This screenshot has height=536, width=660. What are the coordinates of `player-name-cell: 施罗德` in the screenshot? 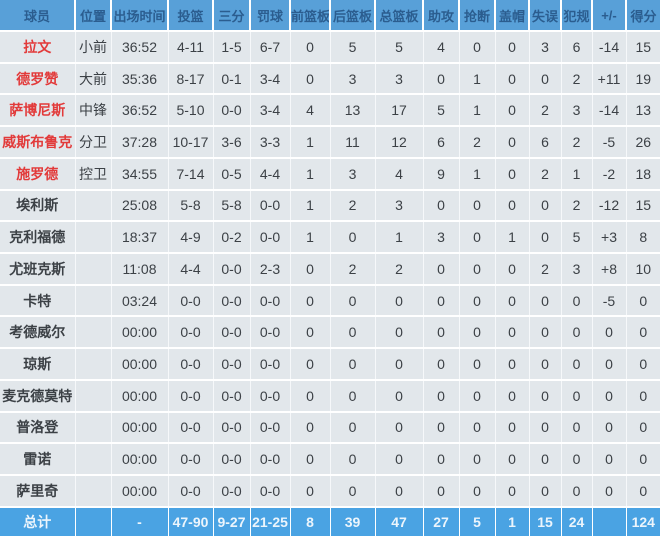 It's located at (38, 174).